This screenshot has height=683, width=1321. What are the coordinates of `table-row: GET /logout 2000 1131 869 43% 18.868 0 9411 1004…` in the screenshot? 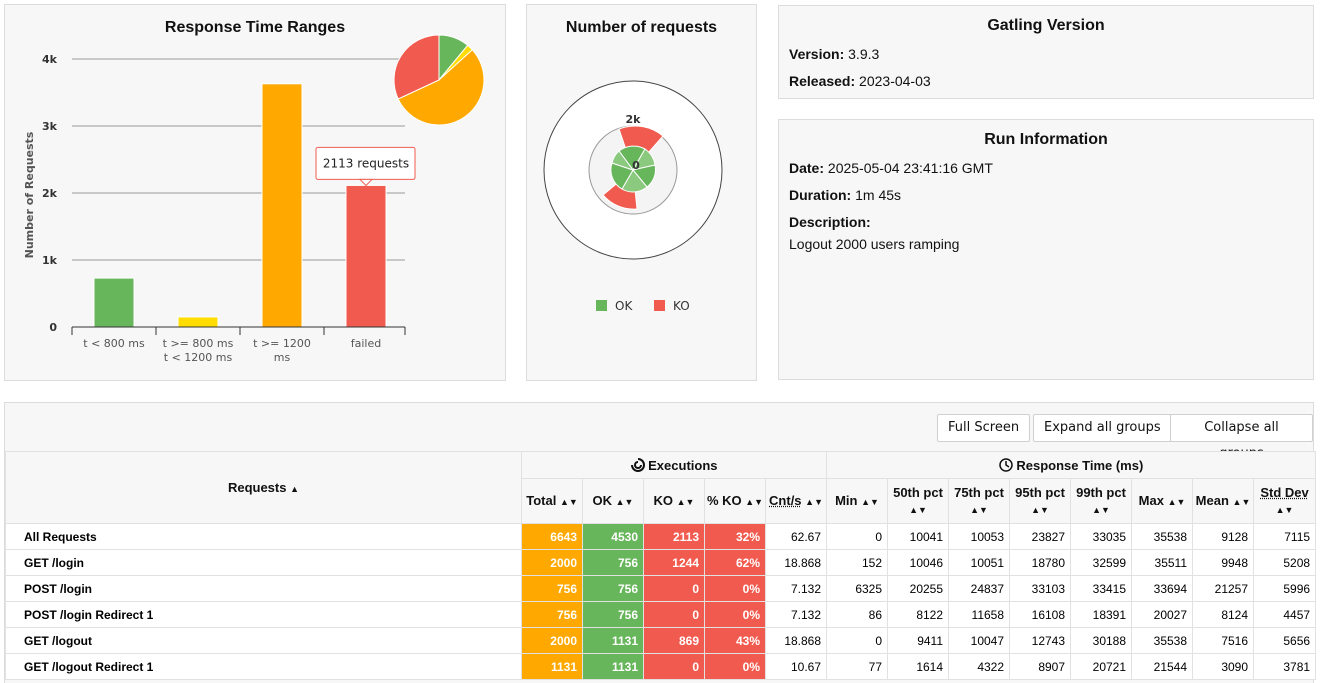 It's located at (661, 640).